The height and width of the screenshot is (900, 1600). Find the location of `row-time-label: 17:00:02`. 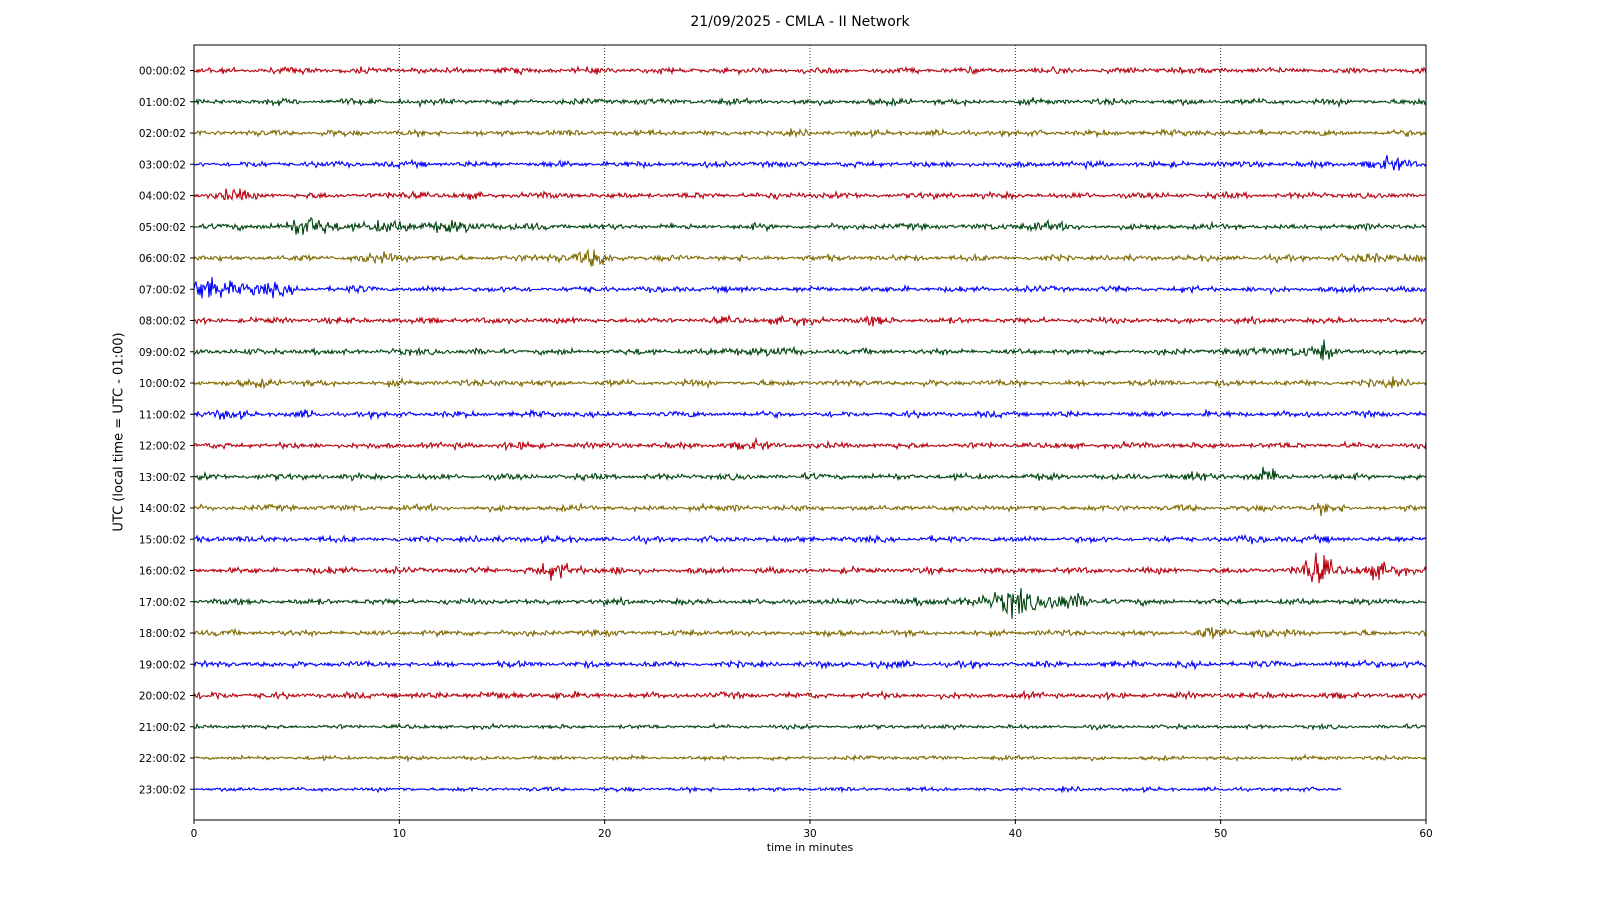

row-time-label: 17:00:02 is located at coordinates (162, 603).